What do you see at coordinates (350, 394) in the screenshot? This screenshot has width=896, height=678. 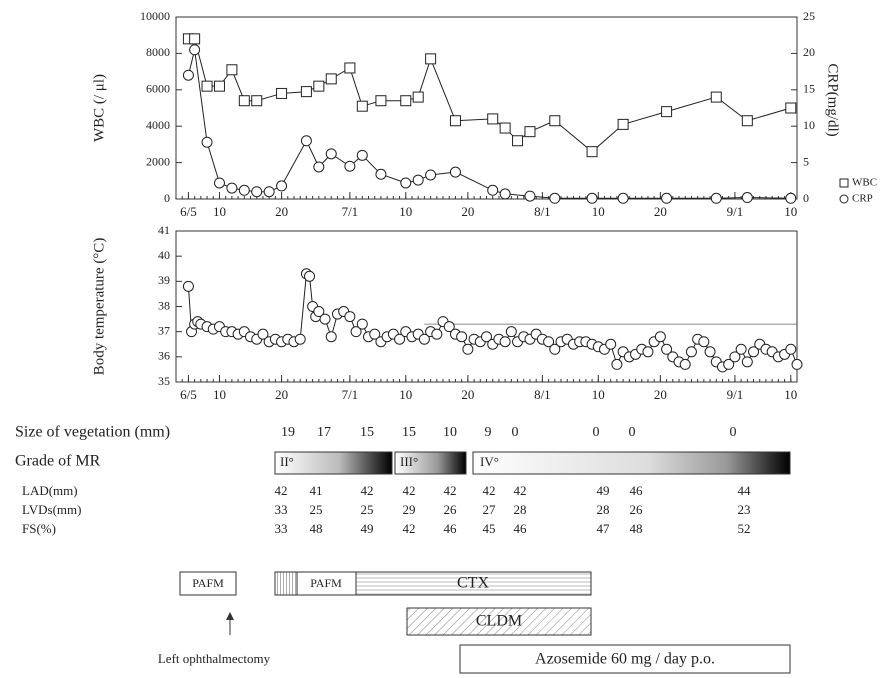 I see `x-tick-label: 7/1` at bounding box center [350, 394].